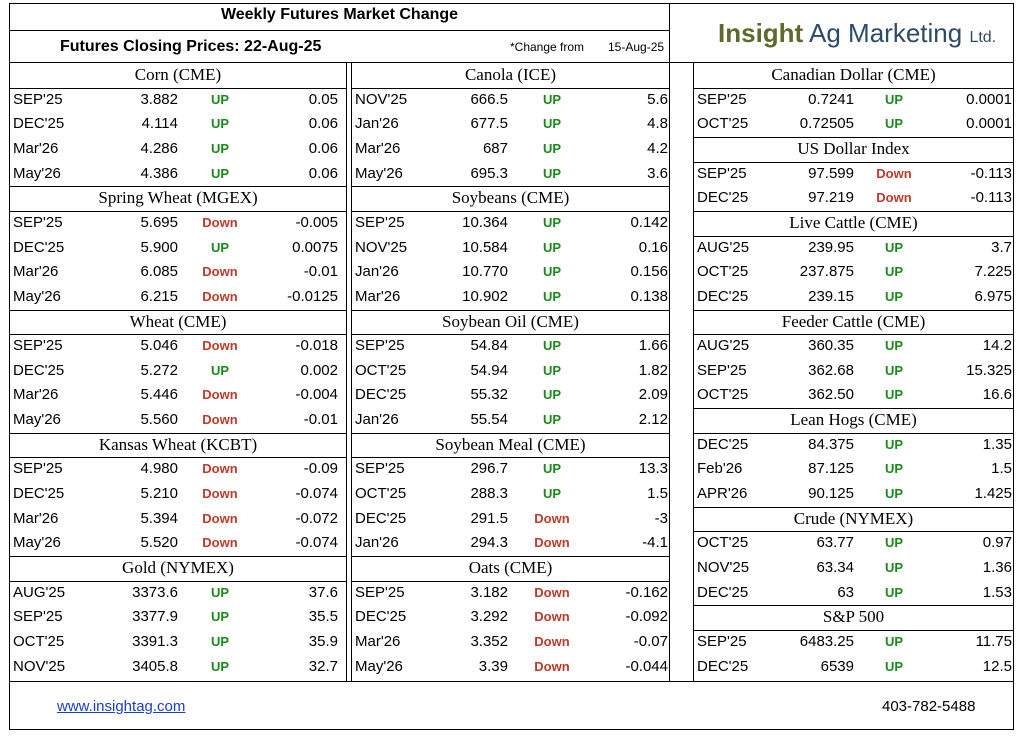  I want to click on section-title: Crude (NYMEX), so click(853, 518).